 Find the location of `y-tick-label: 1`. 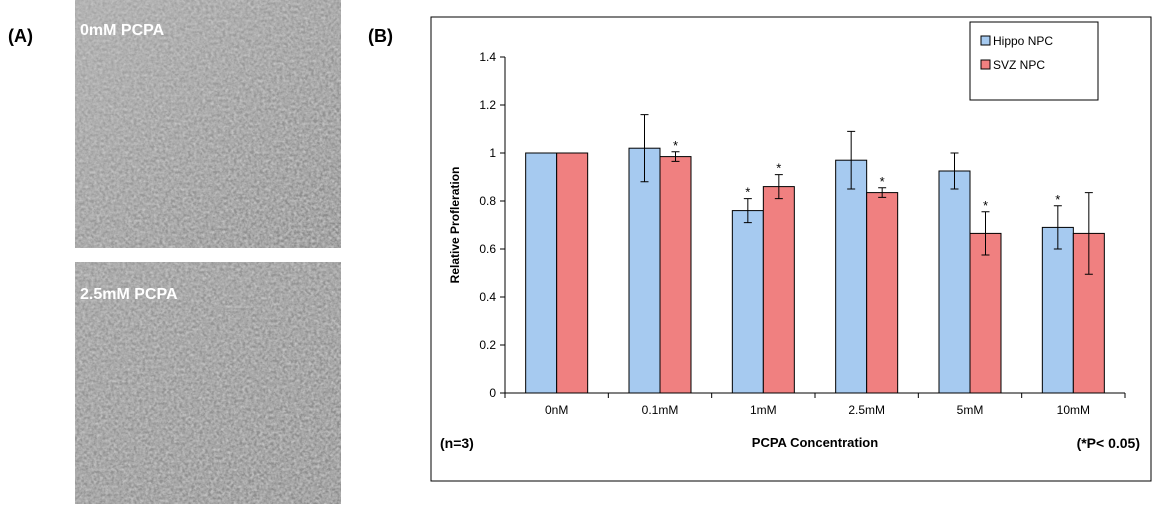

y-tick-label: 1 is located at coordinates (492, 153).